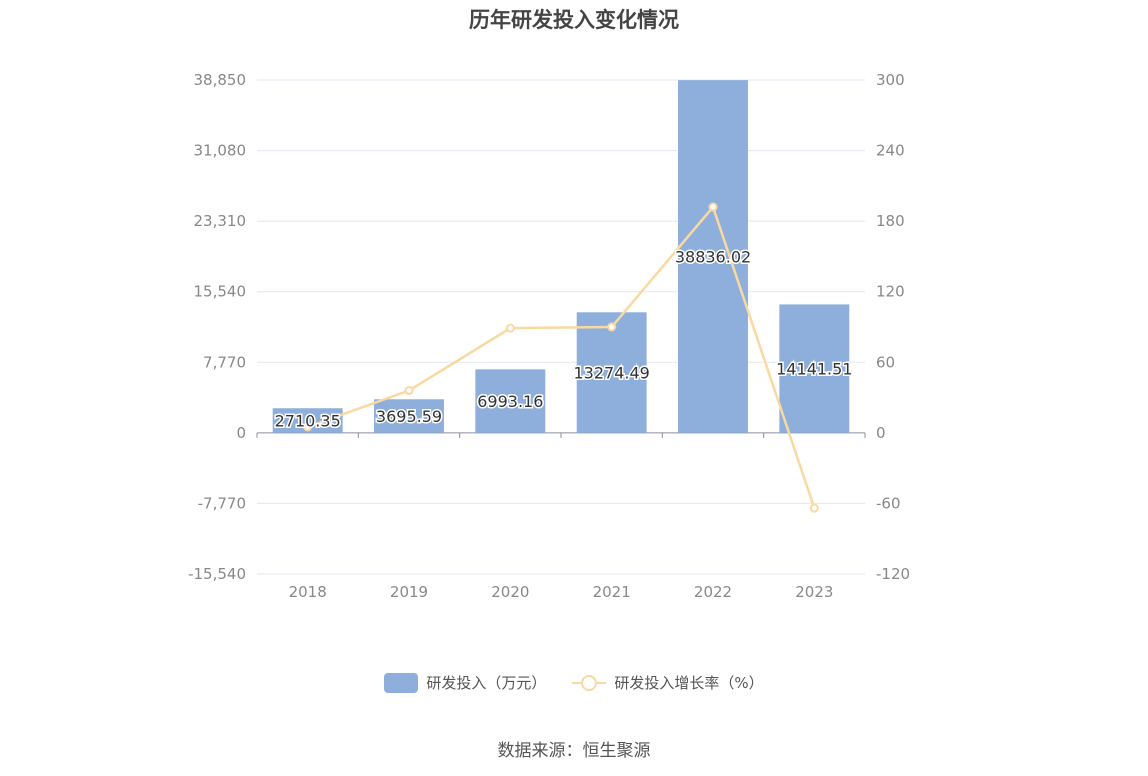 Image resolution: width=1148 pixels, height=776 pixels. What do you see at coordinates (589, 683) in the screenshot?
I see `legend-line-swatch` at bounding box center [589, 683].